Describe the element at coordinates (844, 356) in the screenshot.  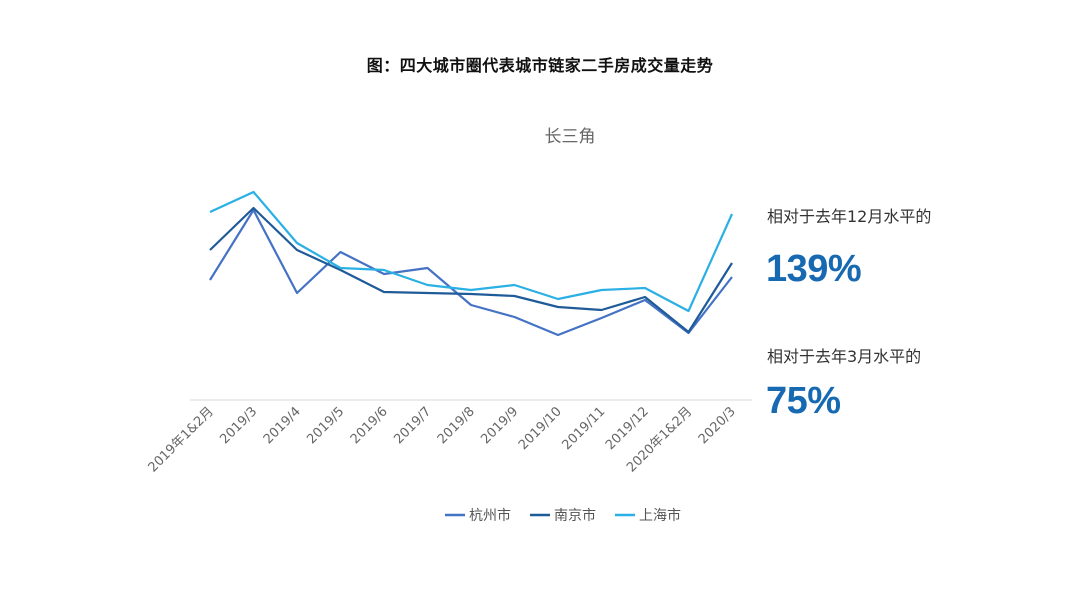
I see `mar-comparison-label: 相对于去年3月水平的` at that location.